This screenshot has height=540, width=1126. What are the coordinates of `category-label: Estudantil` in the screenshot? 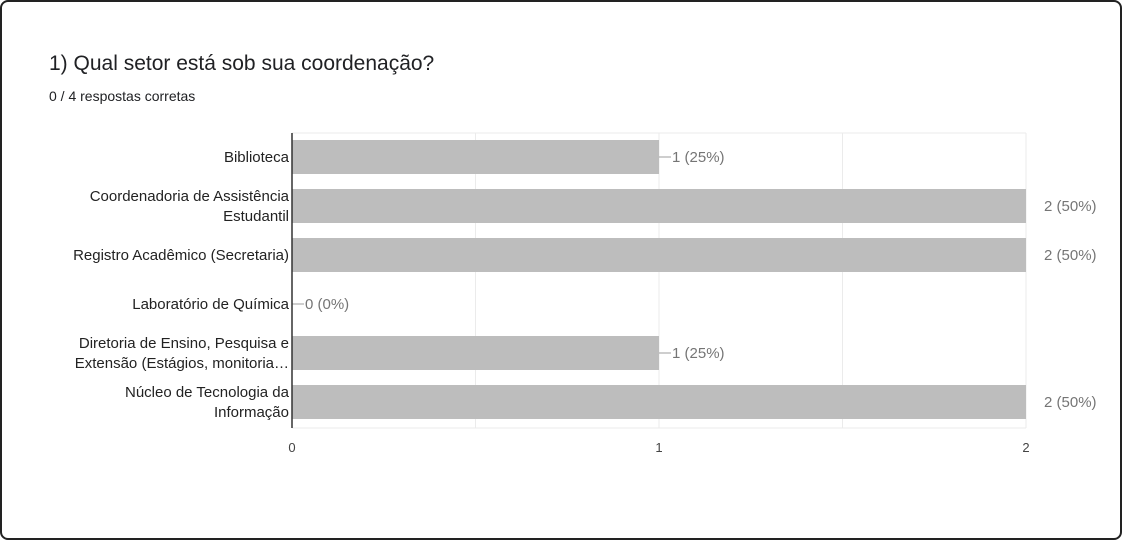 It's located at (256, 216).